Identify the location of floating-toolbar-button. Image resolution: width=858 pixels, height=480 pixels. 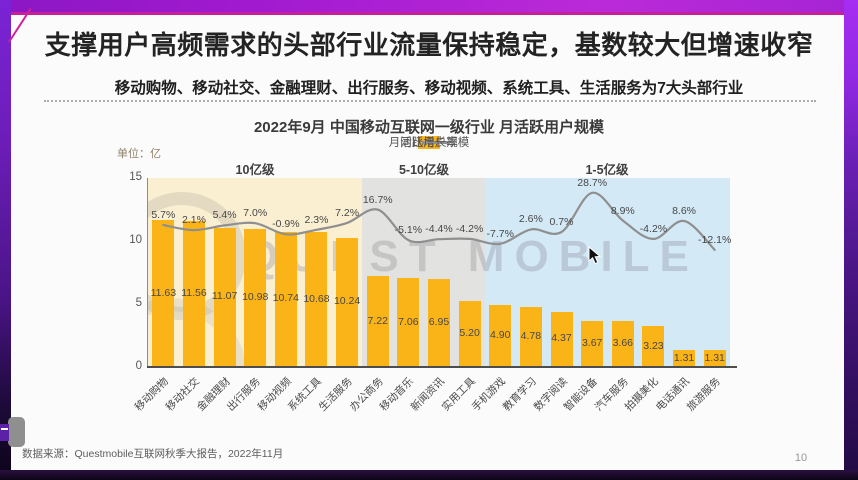
(16, 432).